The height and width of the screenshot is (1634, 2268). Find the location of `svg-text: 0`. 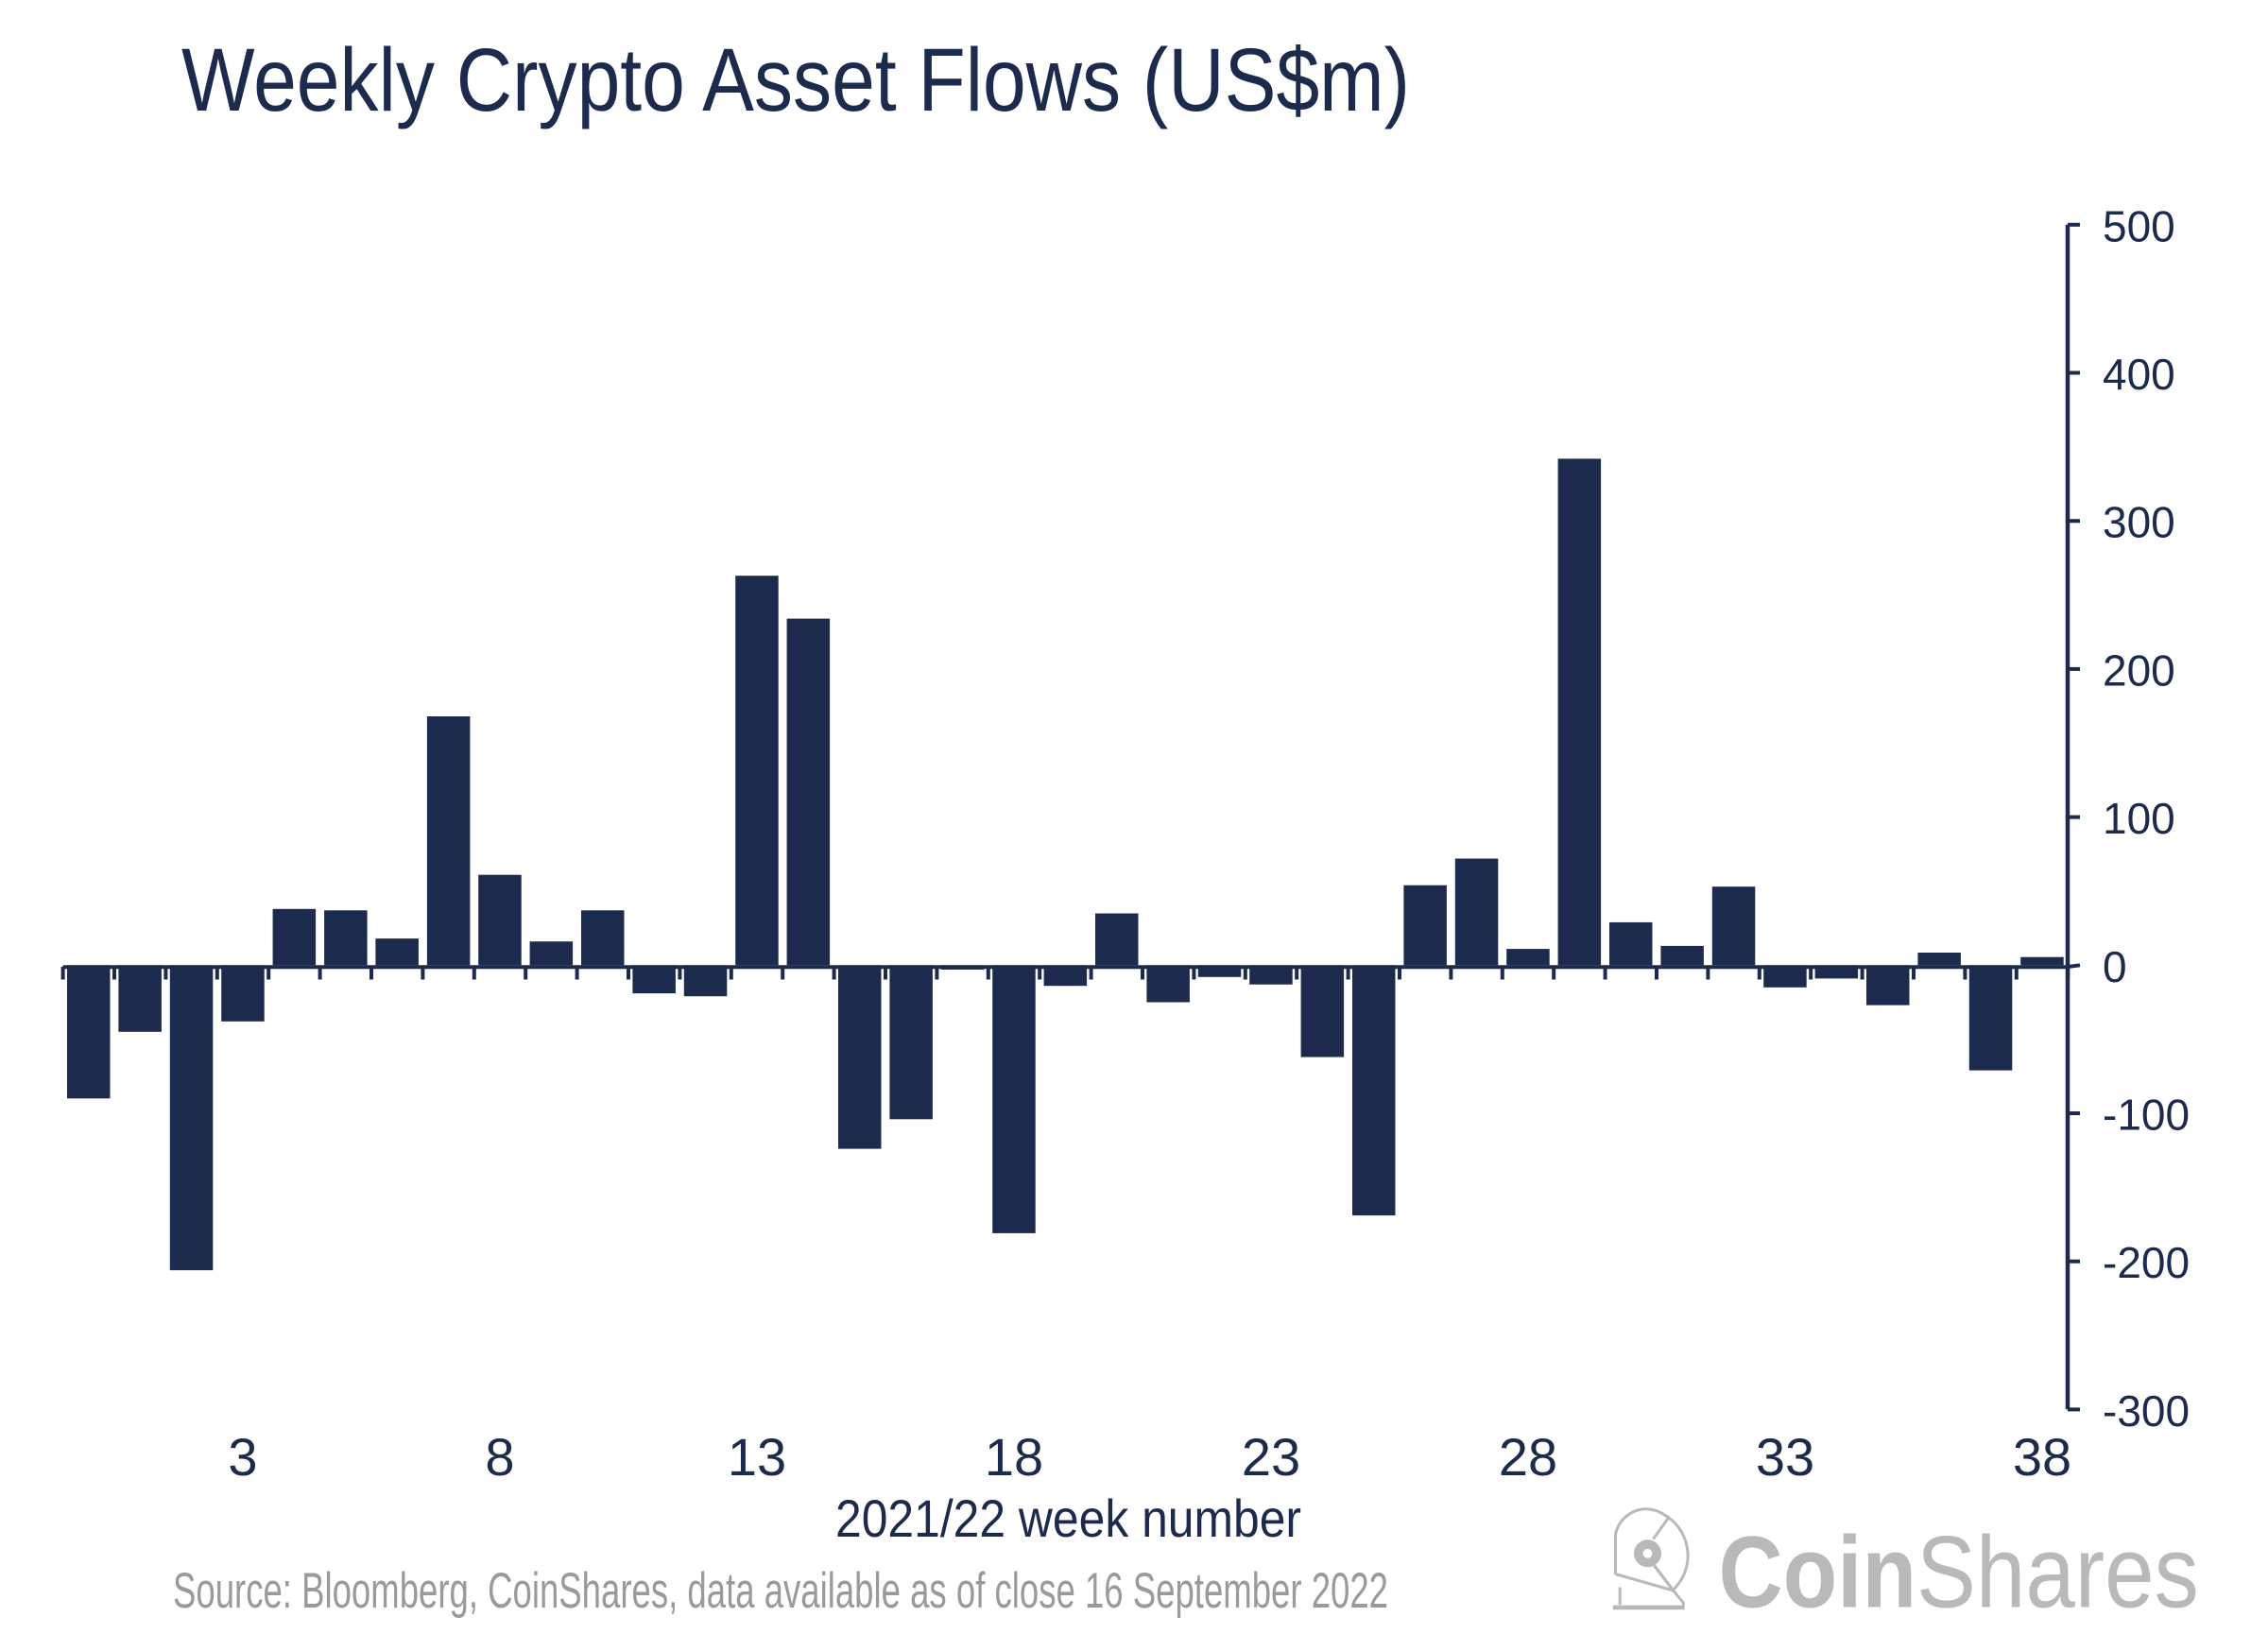

svg-text: 0 is located at coordinates (2115, 967).